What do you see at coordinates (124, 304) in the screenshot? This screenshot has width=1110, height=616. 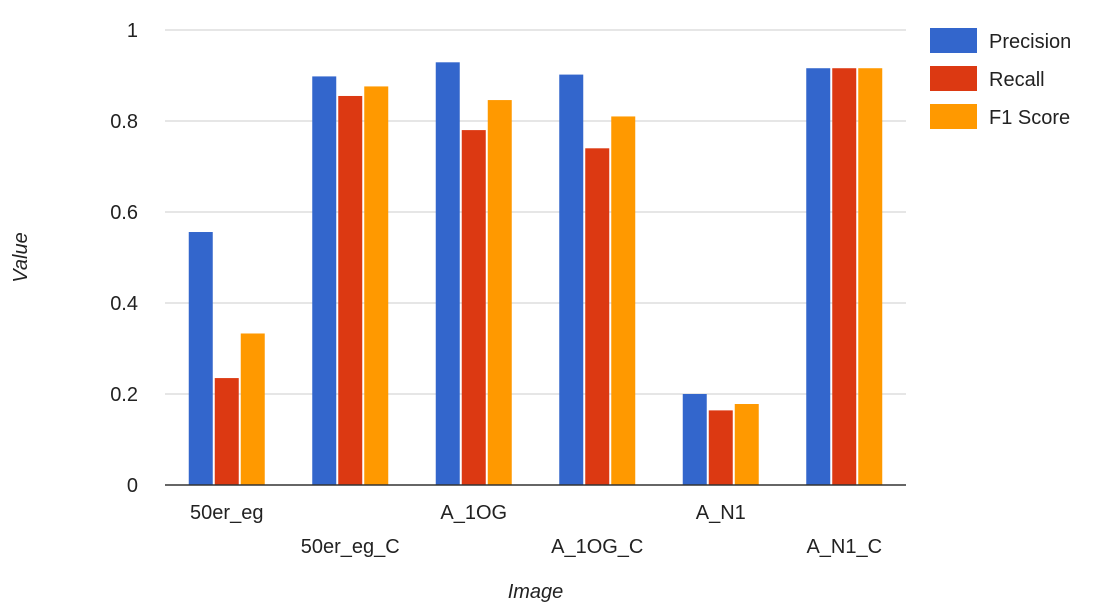 I see `y-tick-label: 0.4` at bounding box center [124, 304].